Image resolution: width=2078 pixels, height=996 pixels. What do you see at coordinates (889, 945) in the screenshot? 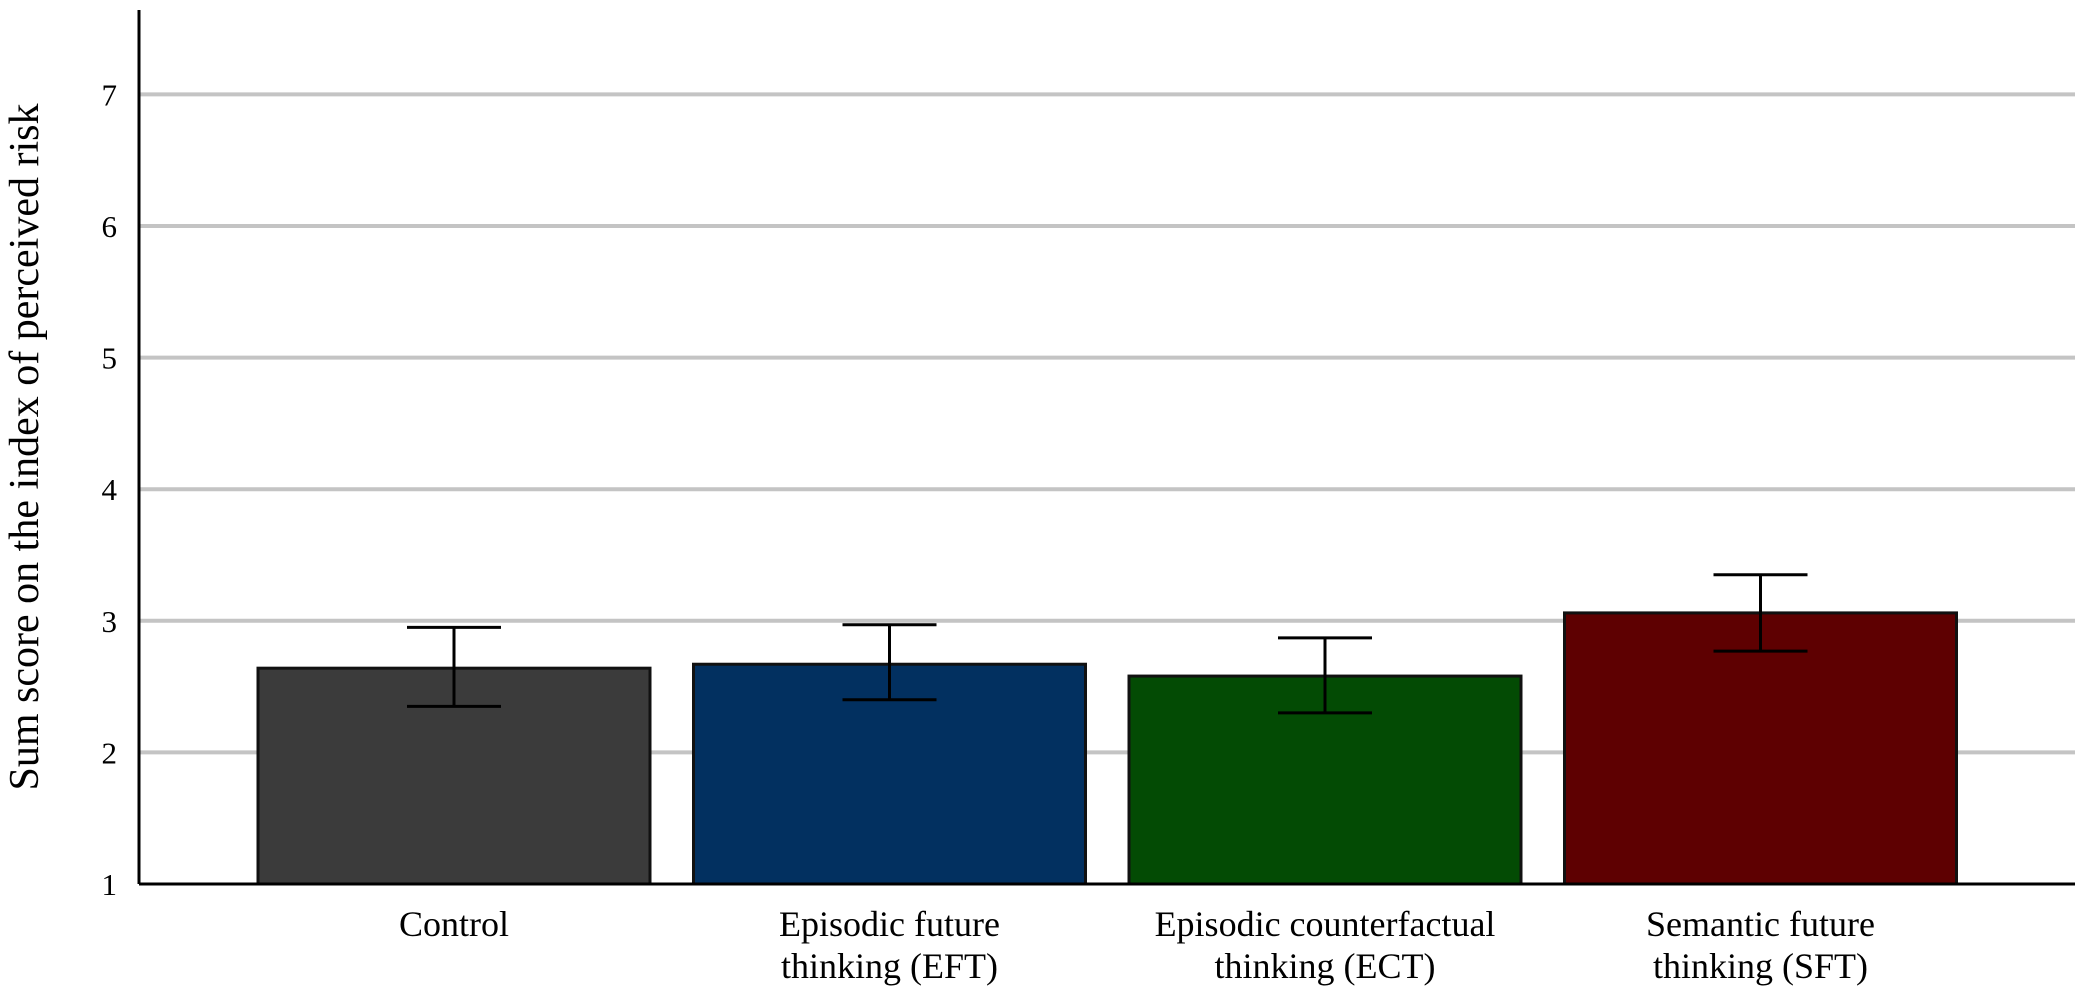
I see `category-label: Episodic future thinking (EFT)` at bounding box center [889, 945].